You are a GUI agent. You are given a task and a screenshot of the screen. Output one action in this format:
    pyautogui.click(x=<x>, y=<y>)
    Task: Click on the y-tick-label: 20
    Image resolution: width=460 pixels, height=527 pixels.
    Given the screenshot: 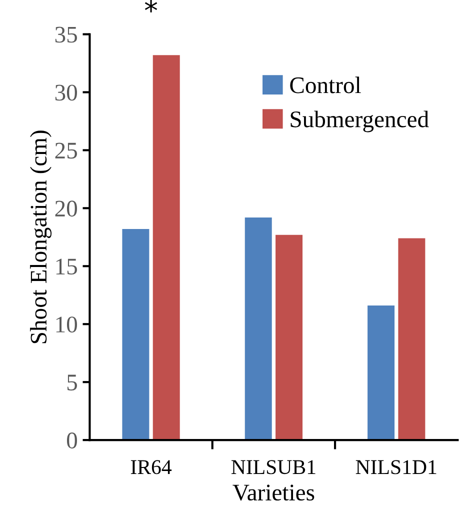 What is the action you would take?
    pyautogui.click(x=66, y=208)
    